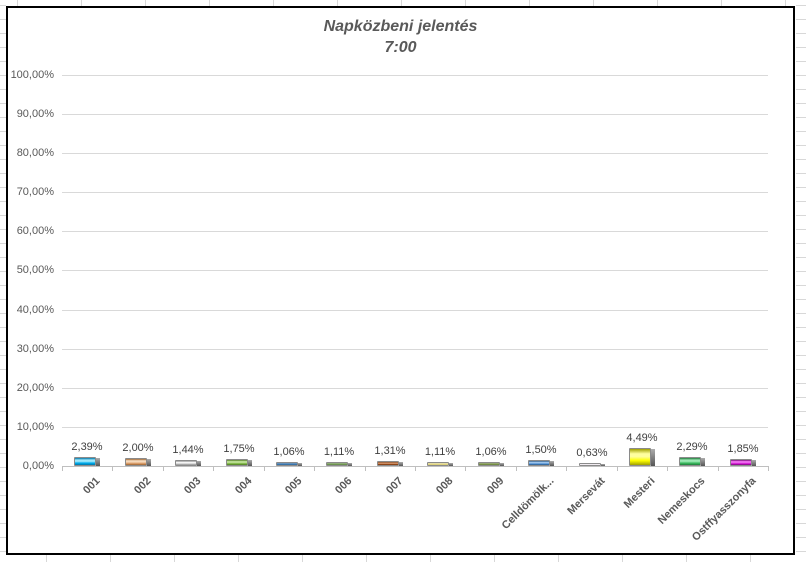  Describe the element at coordinates (3, 281) in the screenshot. I see `spreadsheet-gridlines-left` at that location.